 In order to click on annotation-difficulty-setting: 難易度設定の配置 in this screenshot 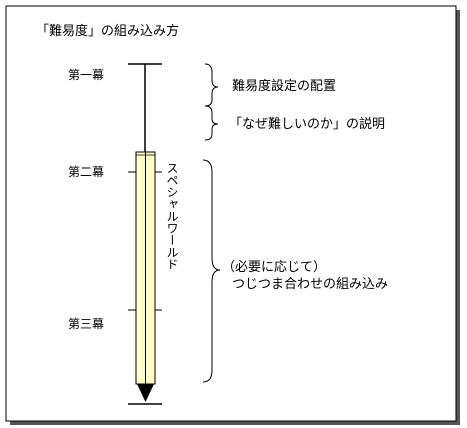, I will do `click(284, 86)`.